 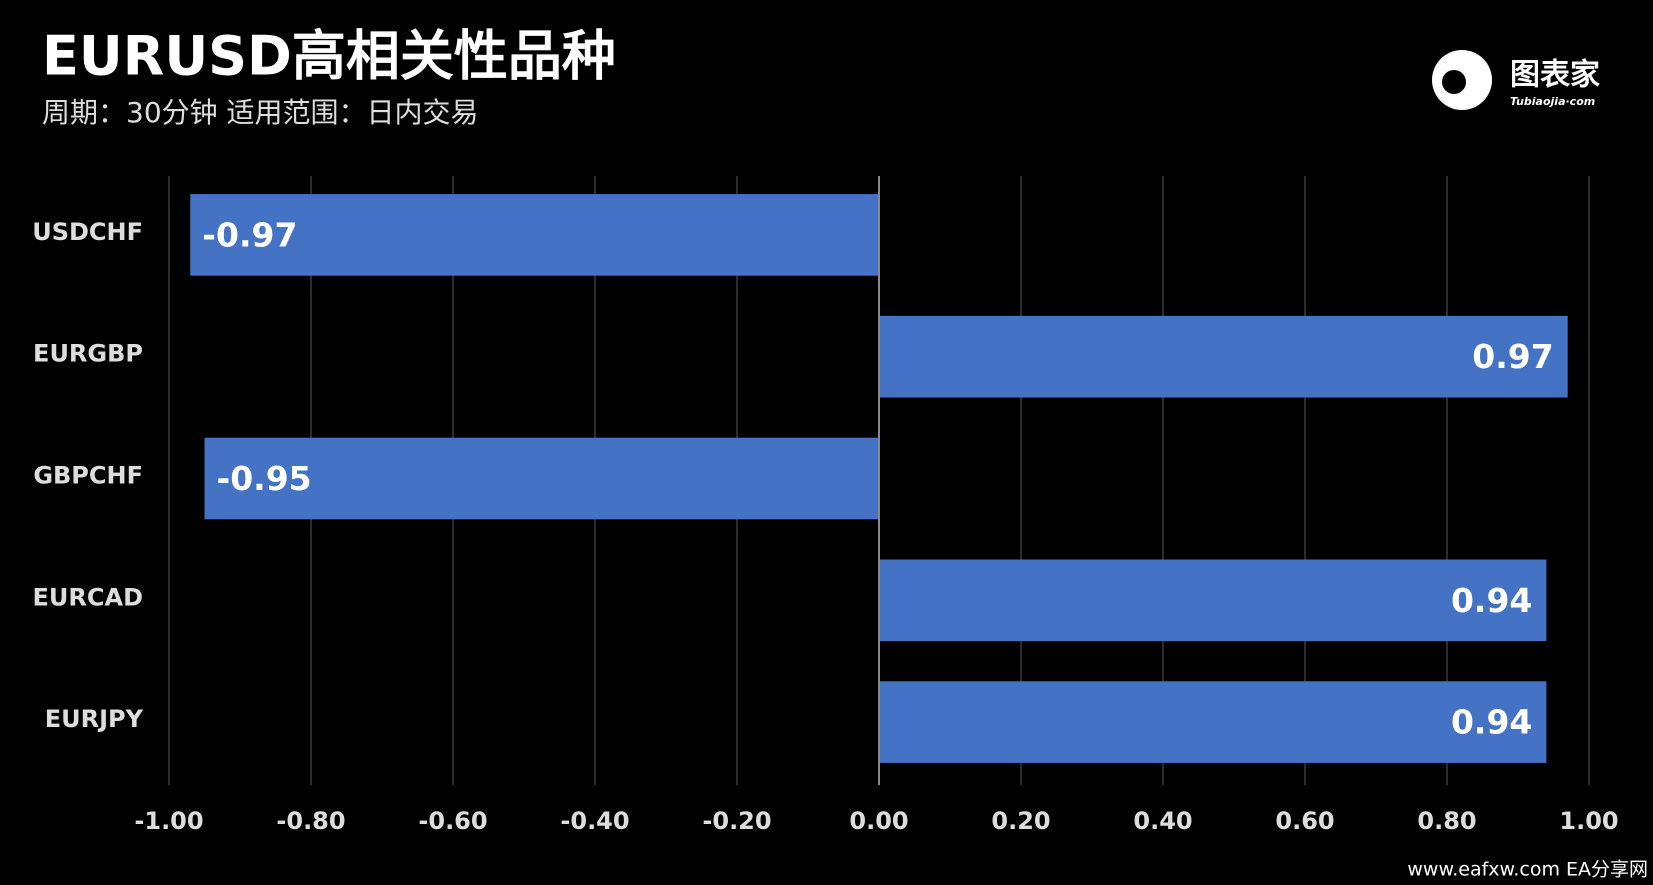 I want to click on x-tick-label: 1.00, so click(x=1588, y=821).